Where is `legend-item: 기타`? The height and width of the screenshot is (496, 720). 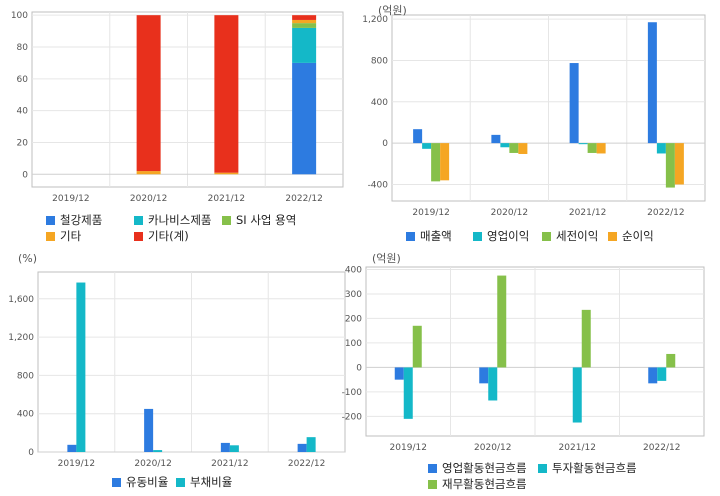
legend-item: 기타 is located at coordinates (63, 236).